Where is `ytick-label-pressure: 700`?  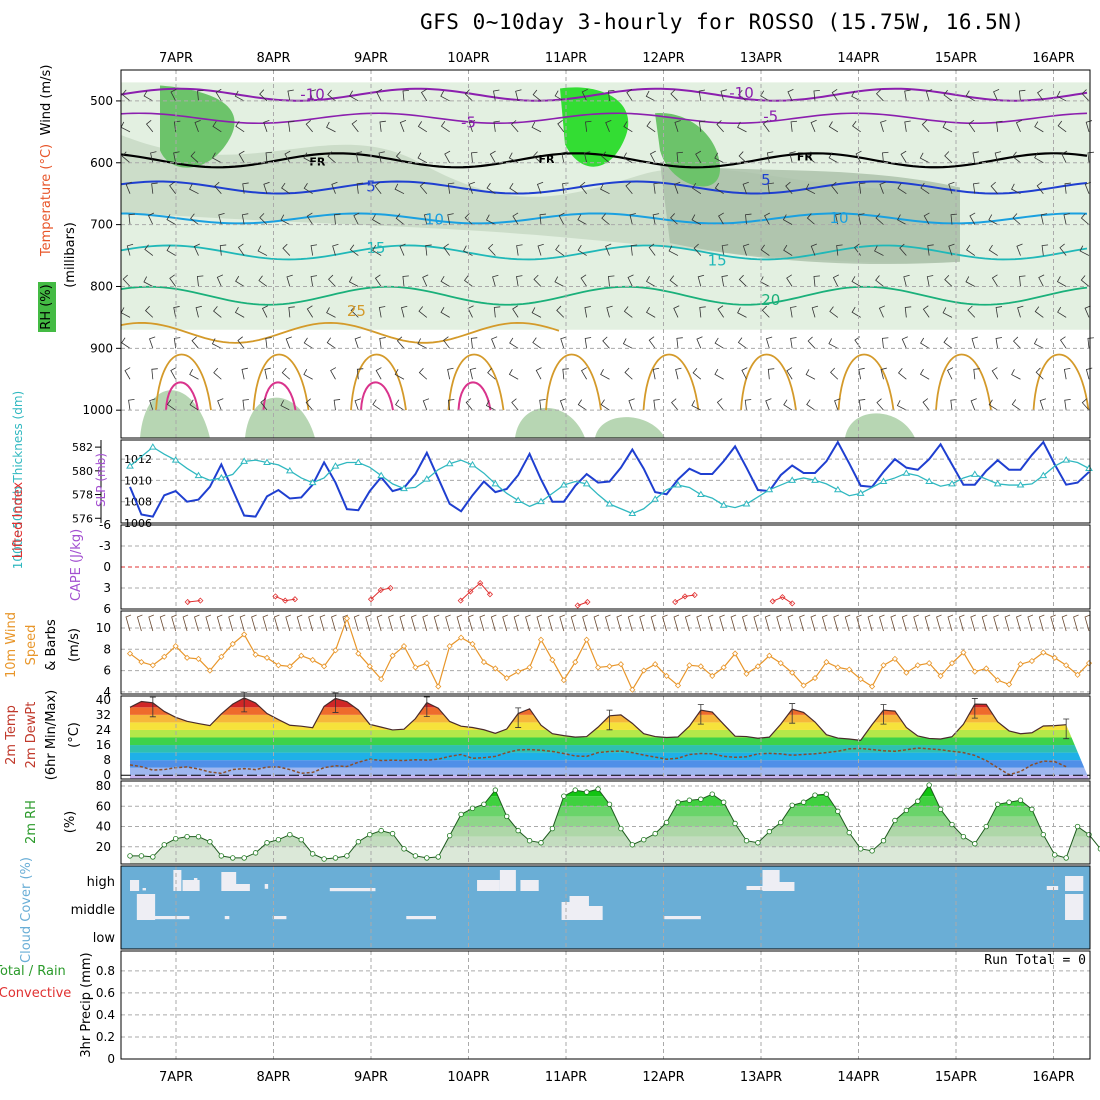
ytick-label-pressure: 700 is located at coordinates (101, 225).